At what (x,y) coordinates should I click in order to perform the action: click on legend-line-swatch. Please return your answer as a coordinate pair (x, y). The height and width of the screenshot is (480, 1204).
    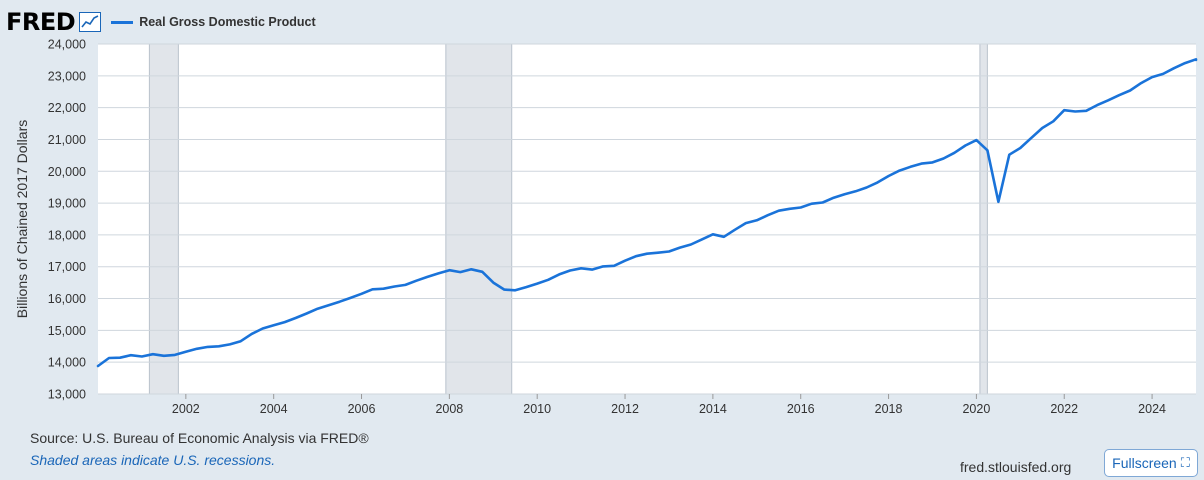
    Looking at the image, I should click on (122, 22).